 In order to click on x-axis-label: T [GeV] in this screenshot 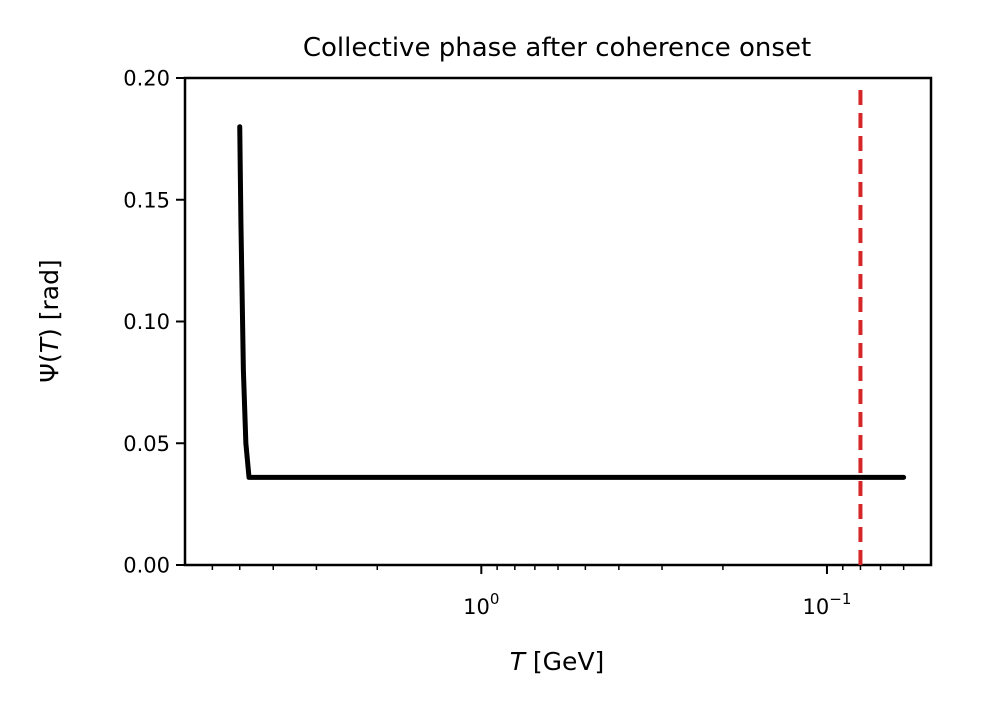, I will do `click(557, 661)`.